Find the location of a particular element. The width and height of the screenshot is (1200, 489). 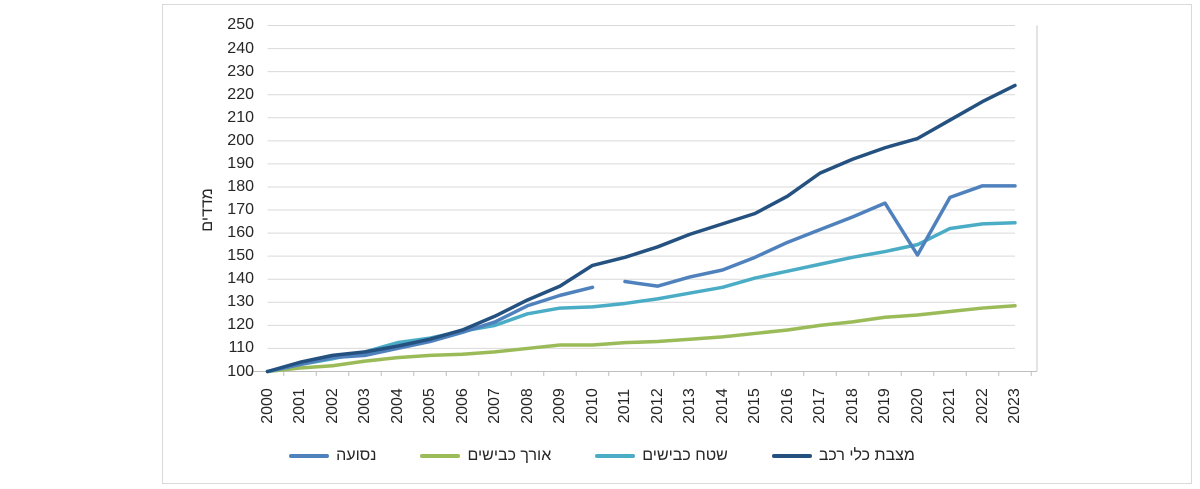

y-tick-label: 220 is located at coordinates (240, 94).